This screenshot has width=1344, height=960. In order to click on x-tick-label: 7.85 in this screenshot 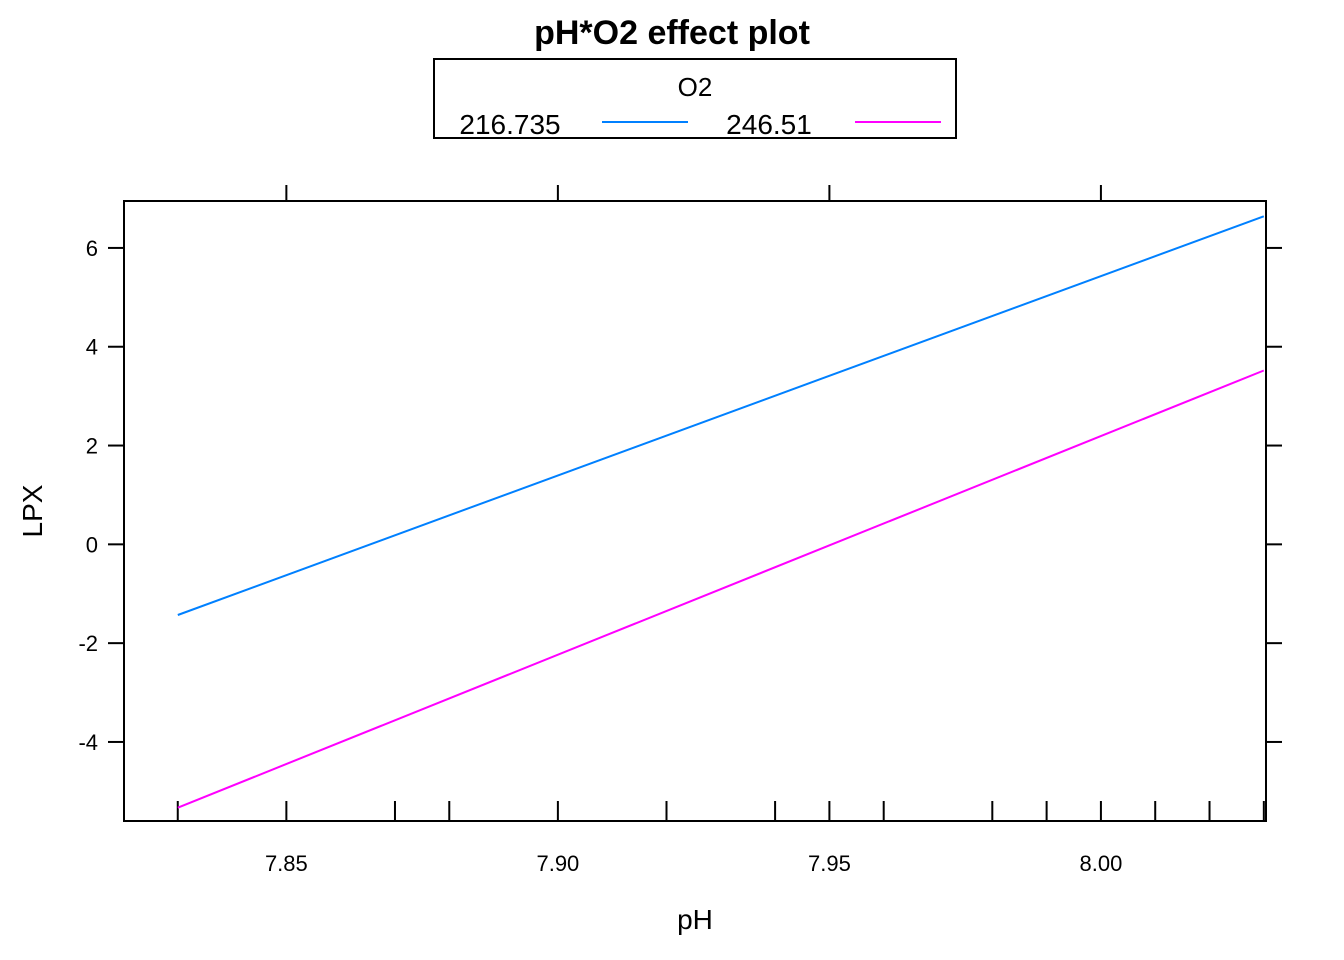, I will do `click(286, 863)`.